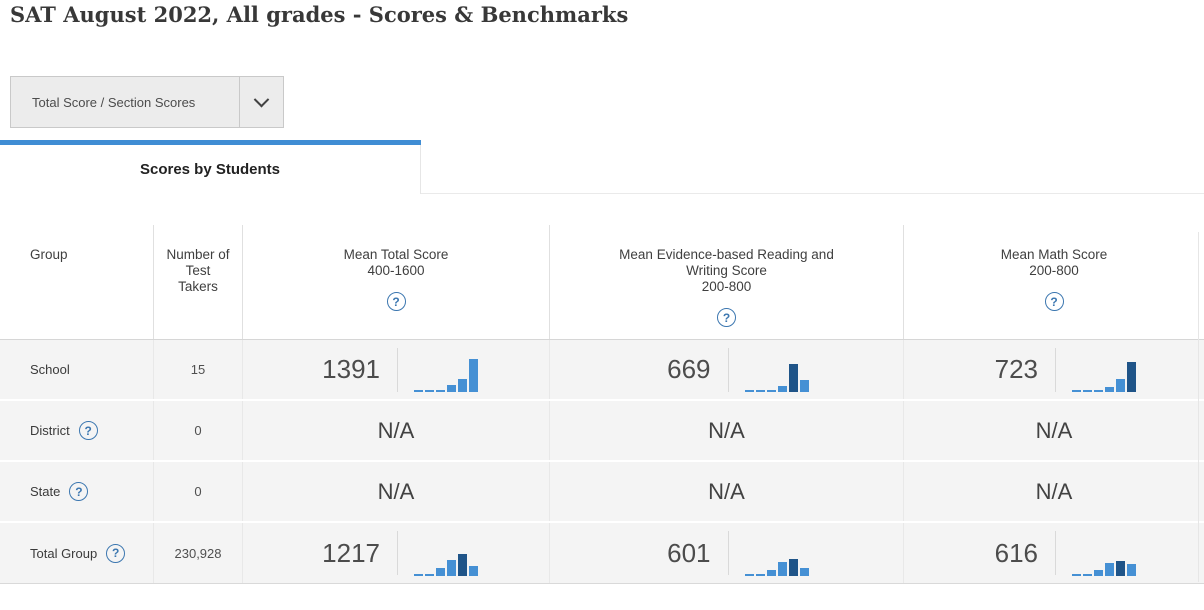 Image resolution: width=1204 pixels, height=610 pixels. I want to click on row-group-cell: State?, so click(76, 491).